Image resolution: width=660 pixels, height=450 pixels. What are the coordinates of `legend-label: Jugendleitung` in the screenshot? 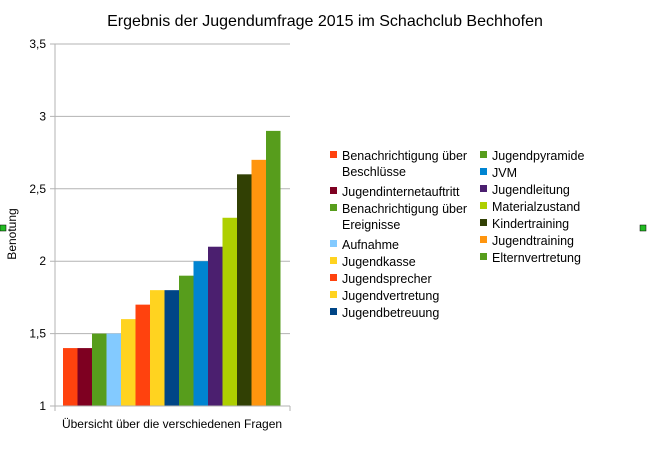 It's located at (531, 190).